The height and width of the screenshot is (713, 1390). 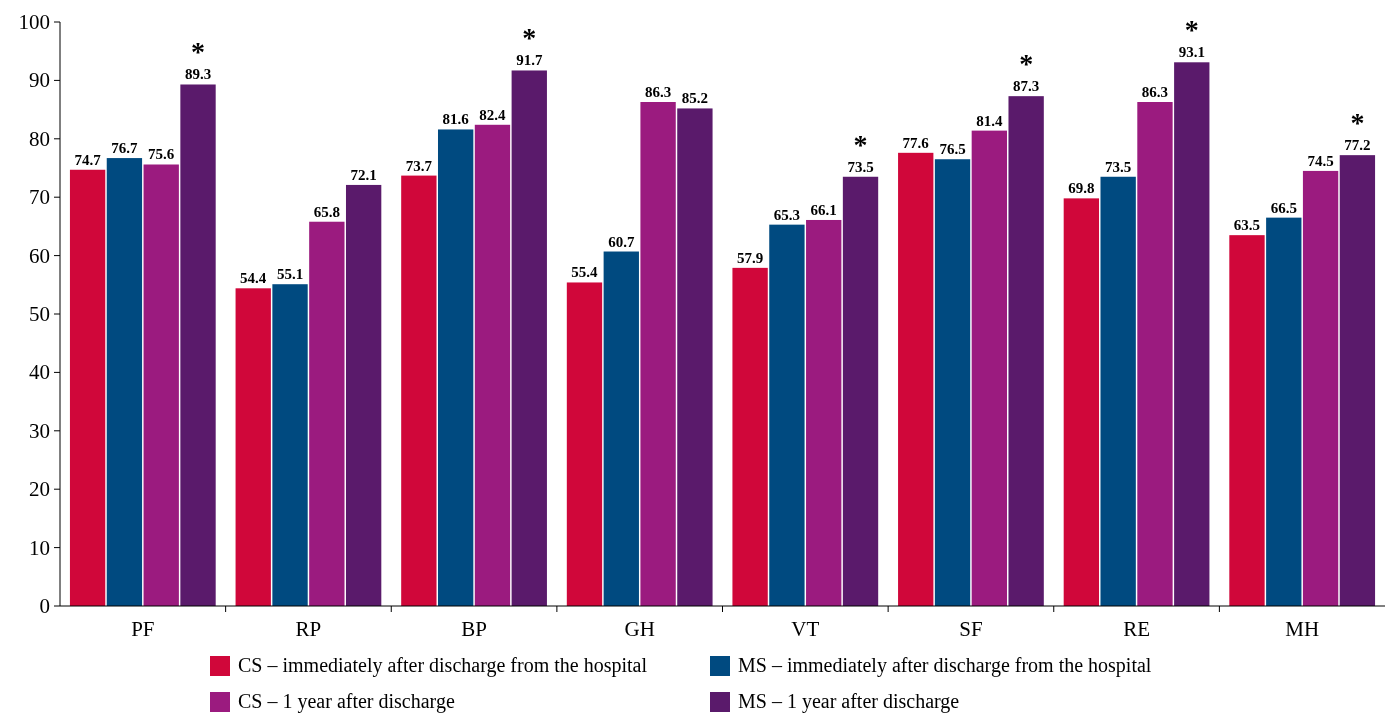 I want to click on data-label: 63.5, so click(x=1247, y=225).